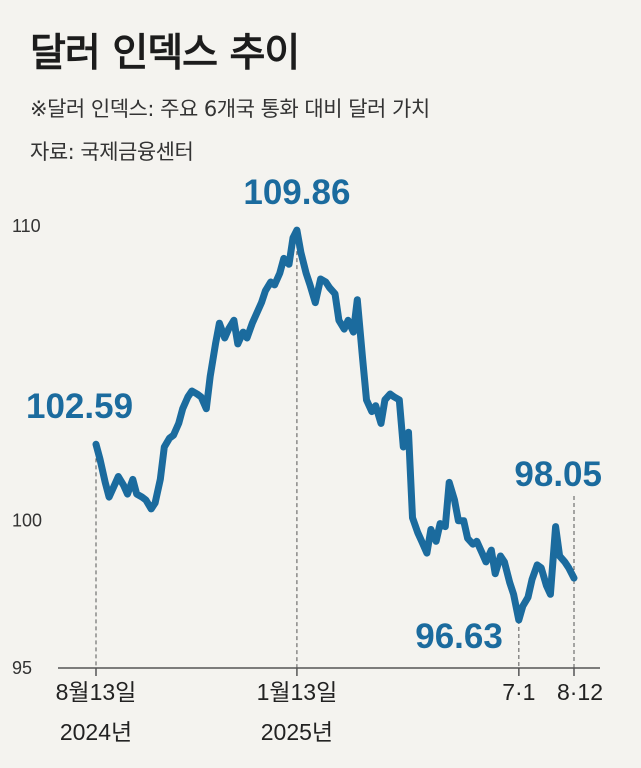 The image size is (641, 768). What do you see at coordinates (297, 732) in the screenshot?
I see `x-tick-year-label: 2025년` at bounding box center [297, 732].